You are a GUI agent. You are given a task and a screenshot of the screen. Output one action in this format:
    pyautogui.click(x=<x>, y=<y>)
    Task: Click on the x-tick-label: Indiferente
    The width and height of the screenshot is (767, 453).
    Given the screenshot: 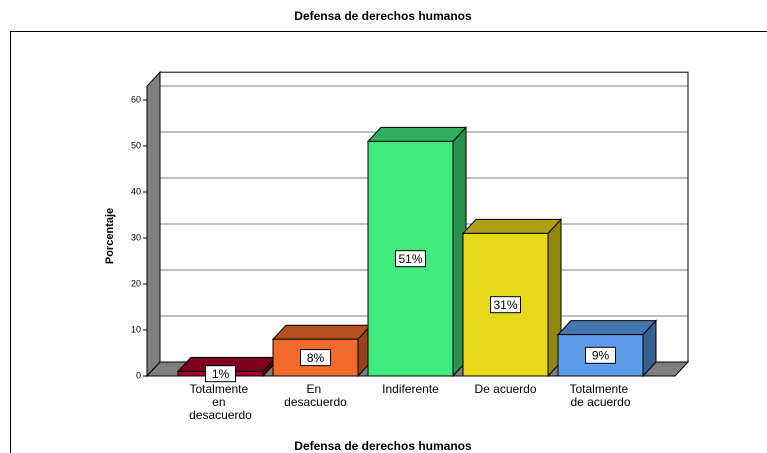 What is the action you would take?
    pyautogui.click(x=410, y=389)
    